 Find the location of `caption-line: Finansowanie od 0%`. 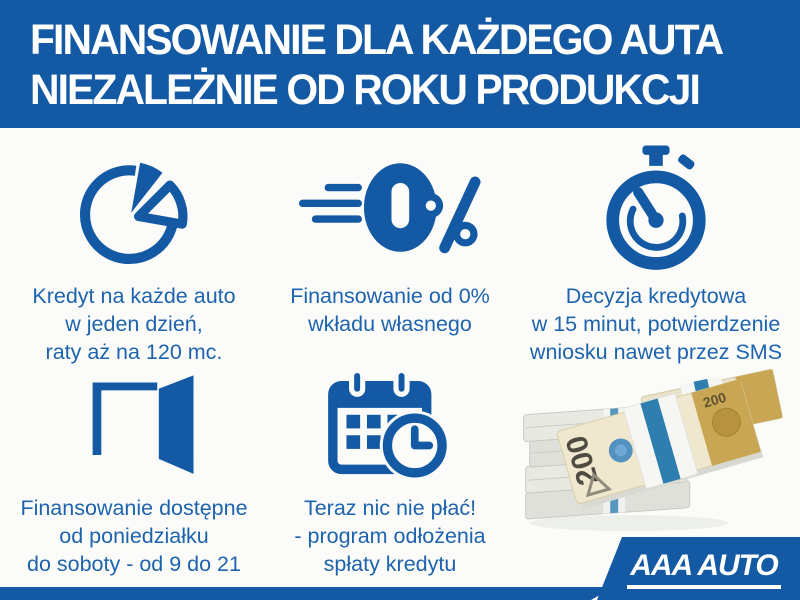

caption-line: Finansowanie od 0% is located at coordinates (390, 296).